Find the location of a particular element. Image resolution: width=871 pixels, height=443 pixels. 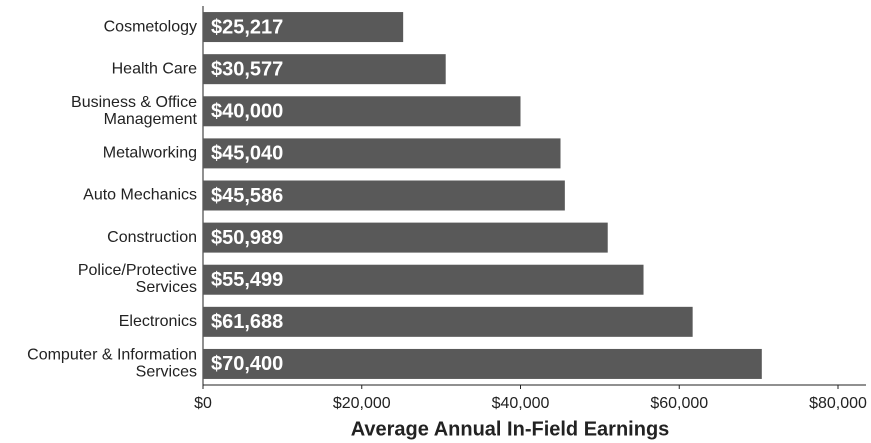

x-tick-label: $40,000 is located at coordinates (521, 403).